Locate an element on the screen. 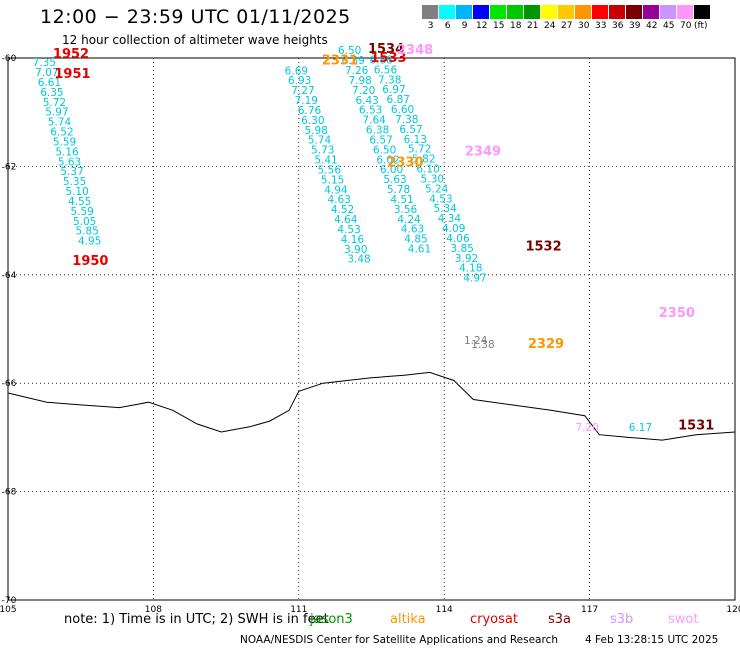 The image size is (740, 650). mission-label-cryosat: cryosat is located at coordinates (494, 619).